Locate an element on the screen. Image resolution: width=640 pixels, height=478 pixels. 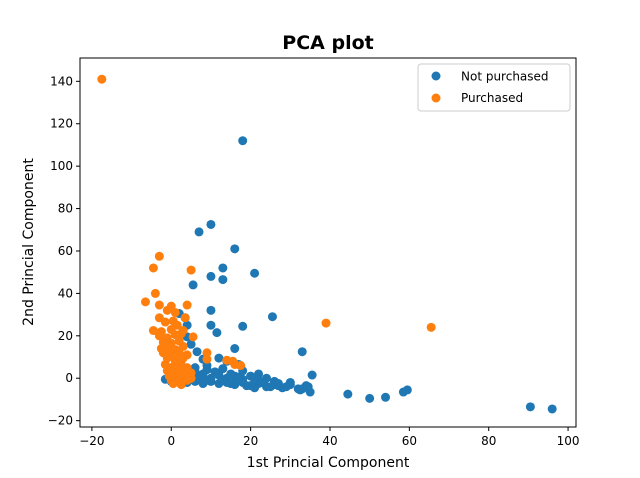
y-tick-label-3: 40 is located at coordinates (65, 293).